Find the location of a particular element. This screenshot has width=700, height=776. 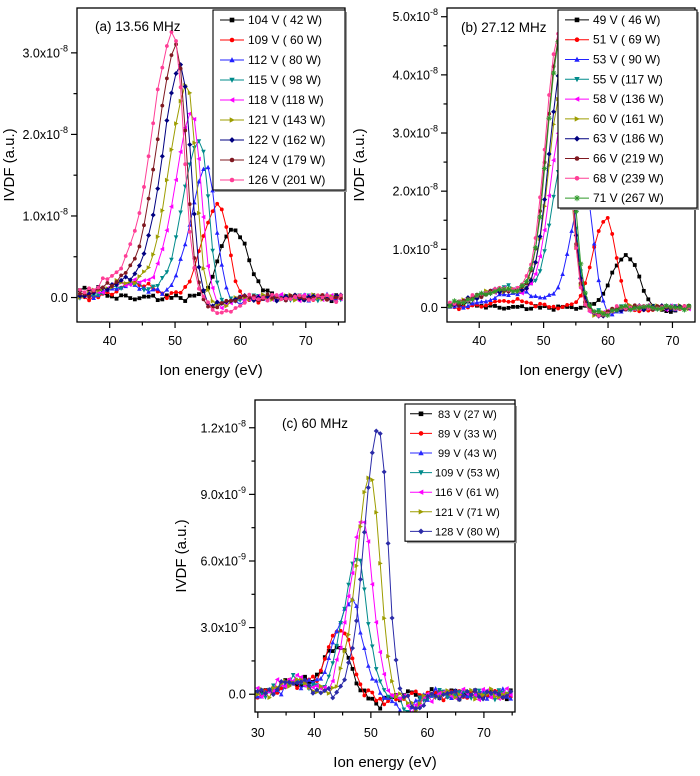

legend-item: 109 V ( 60 W) is located at coordinates (271, 40).